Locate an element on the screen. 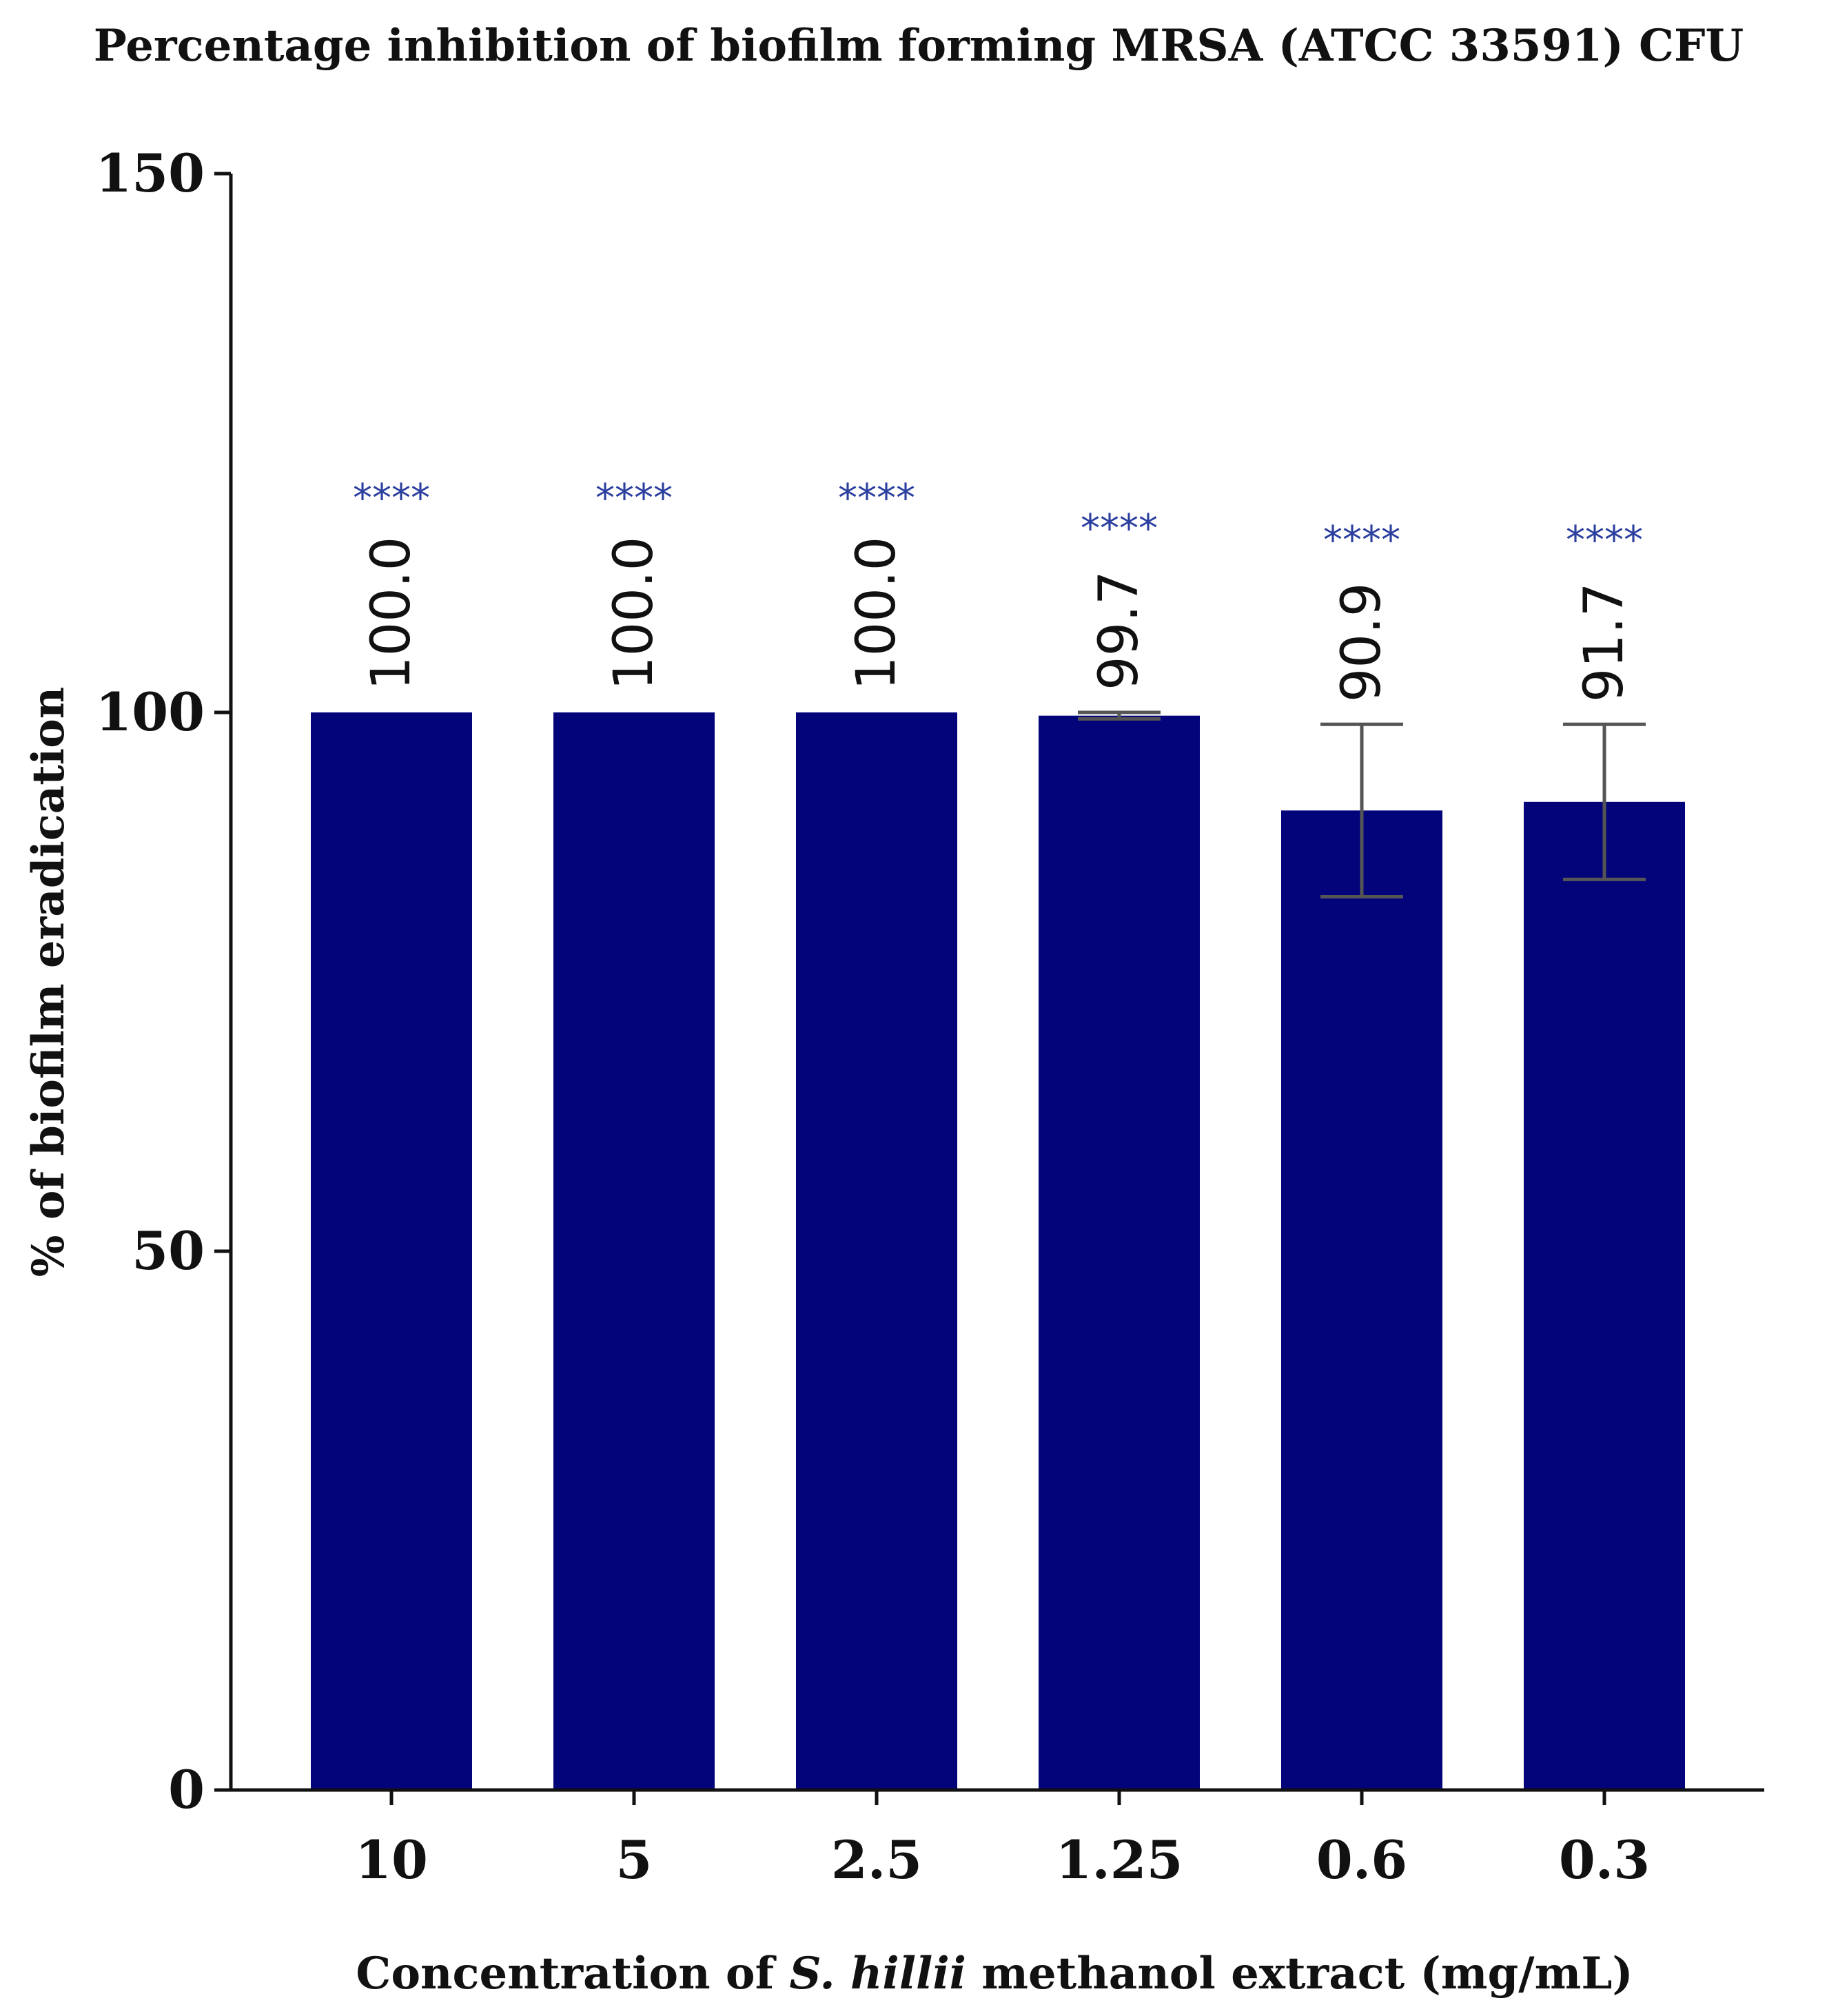 The height and width of the screenshot is (2016, 1838). significance-label-1.25: **** is located at coordinates (1119, 528).